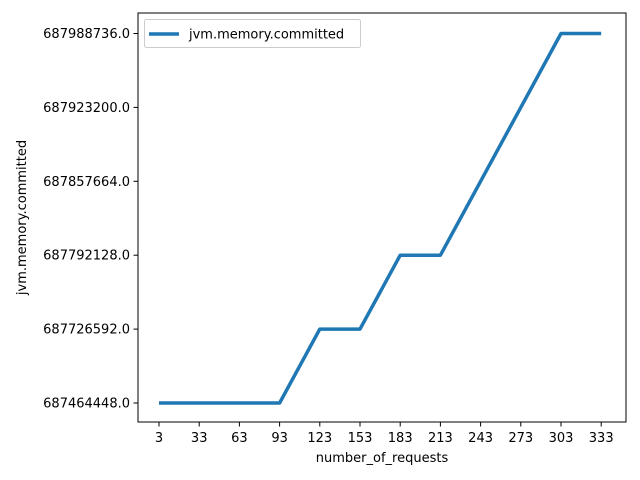  Describe the element at coordinates (199, 438) in the screenshot. I see `x-tick-label: 33` at that location.